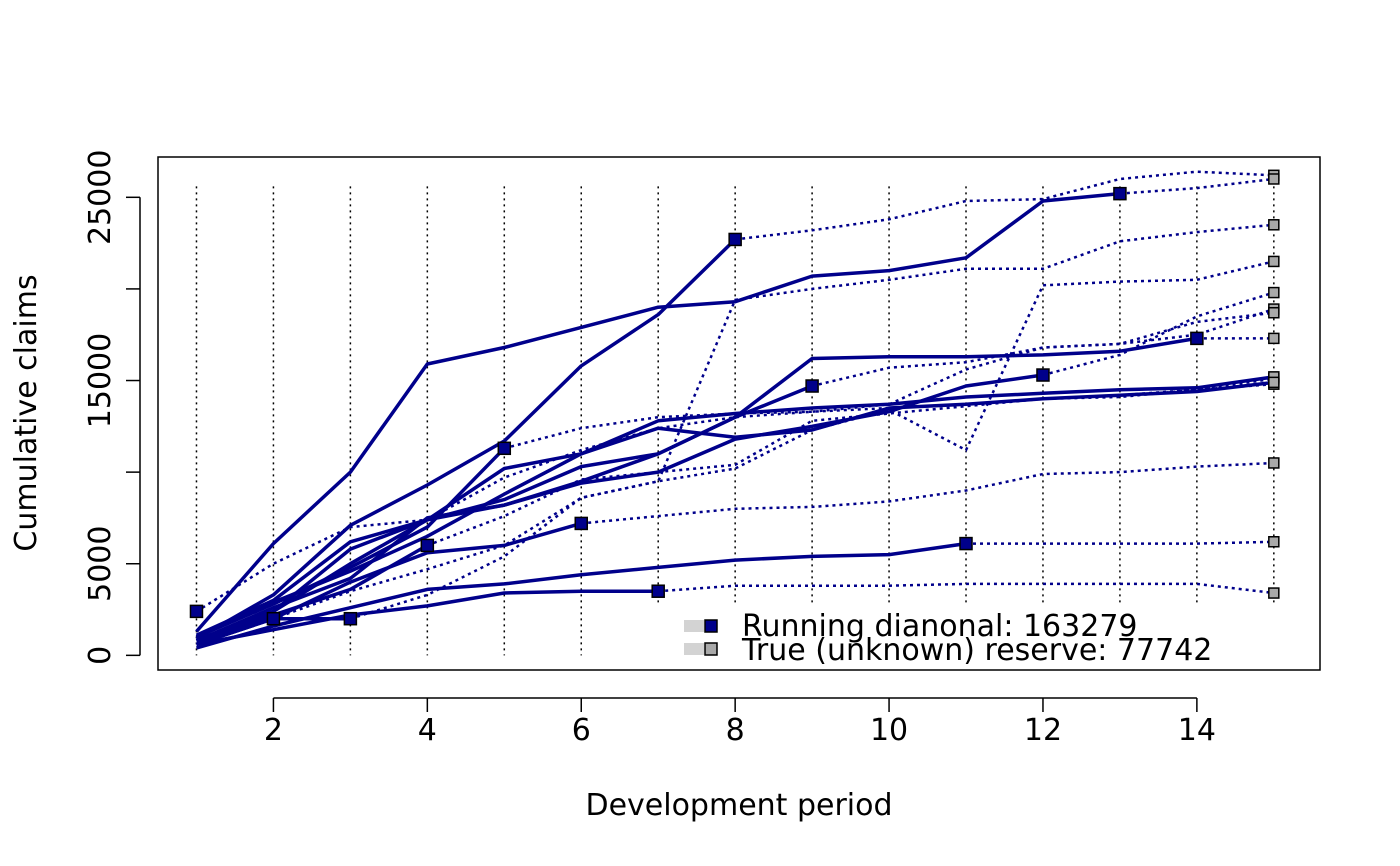 The image size is (1400, 866). Describe the element at coordinates (735, 730) in the screenshot. I see `x-tick-label-8: 8` at that location.